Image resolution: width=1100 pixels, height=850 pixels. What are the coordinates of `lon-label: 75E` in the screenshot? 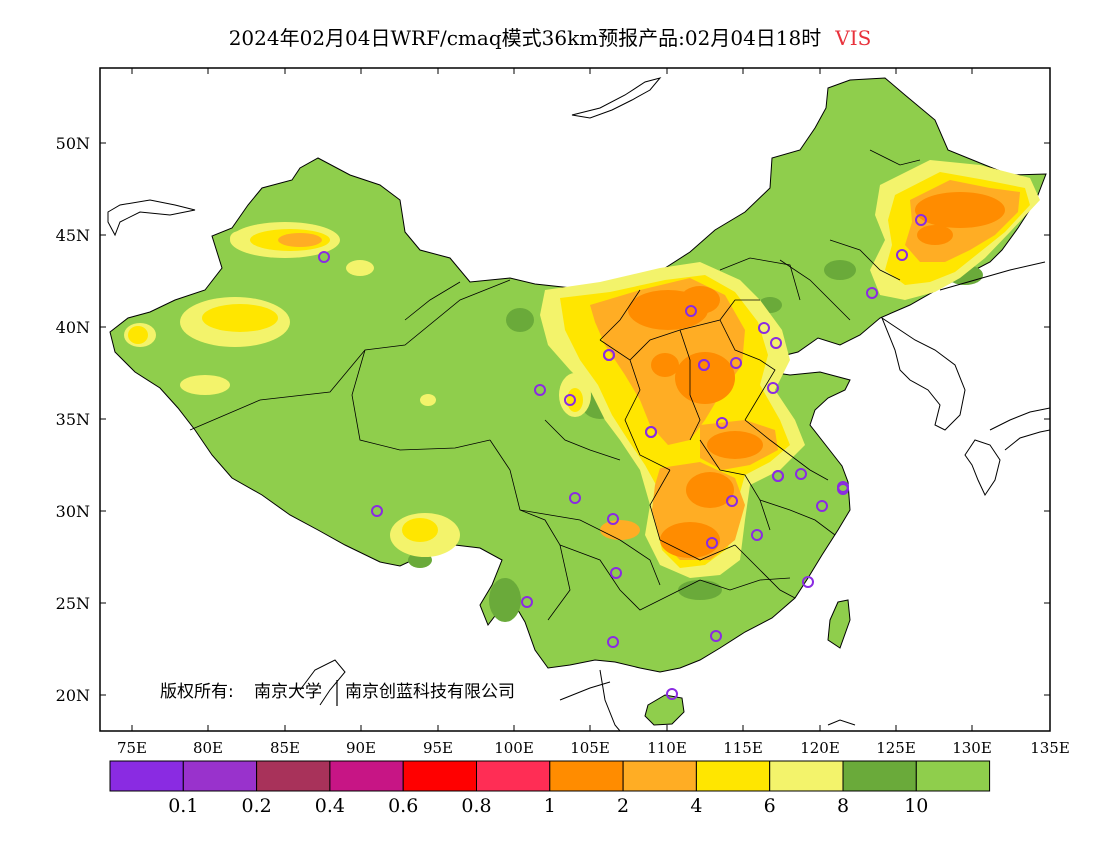 It's located at (132, 748).